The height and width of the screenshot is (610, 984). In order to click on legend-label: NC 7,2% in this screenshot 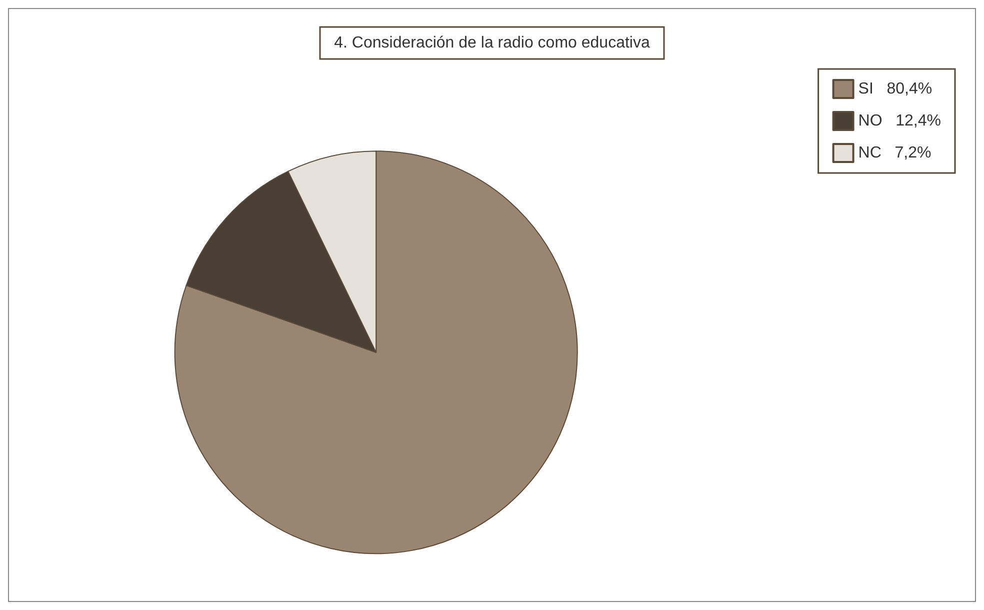, I will do `click(895, 153)`.